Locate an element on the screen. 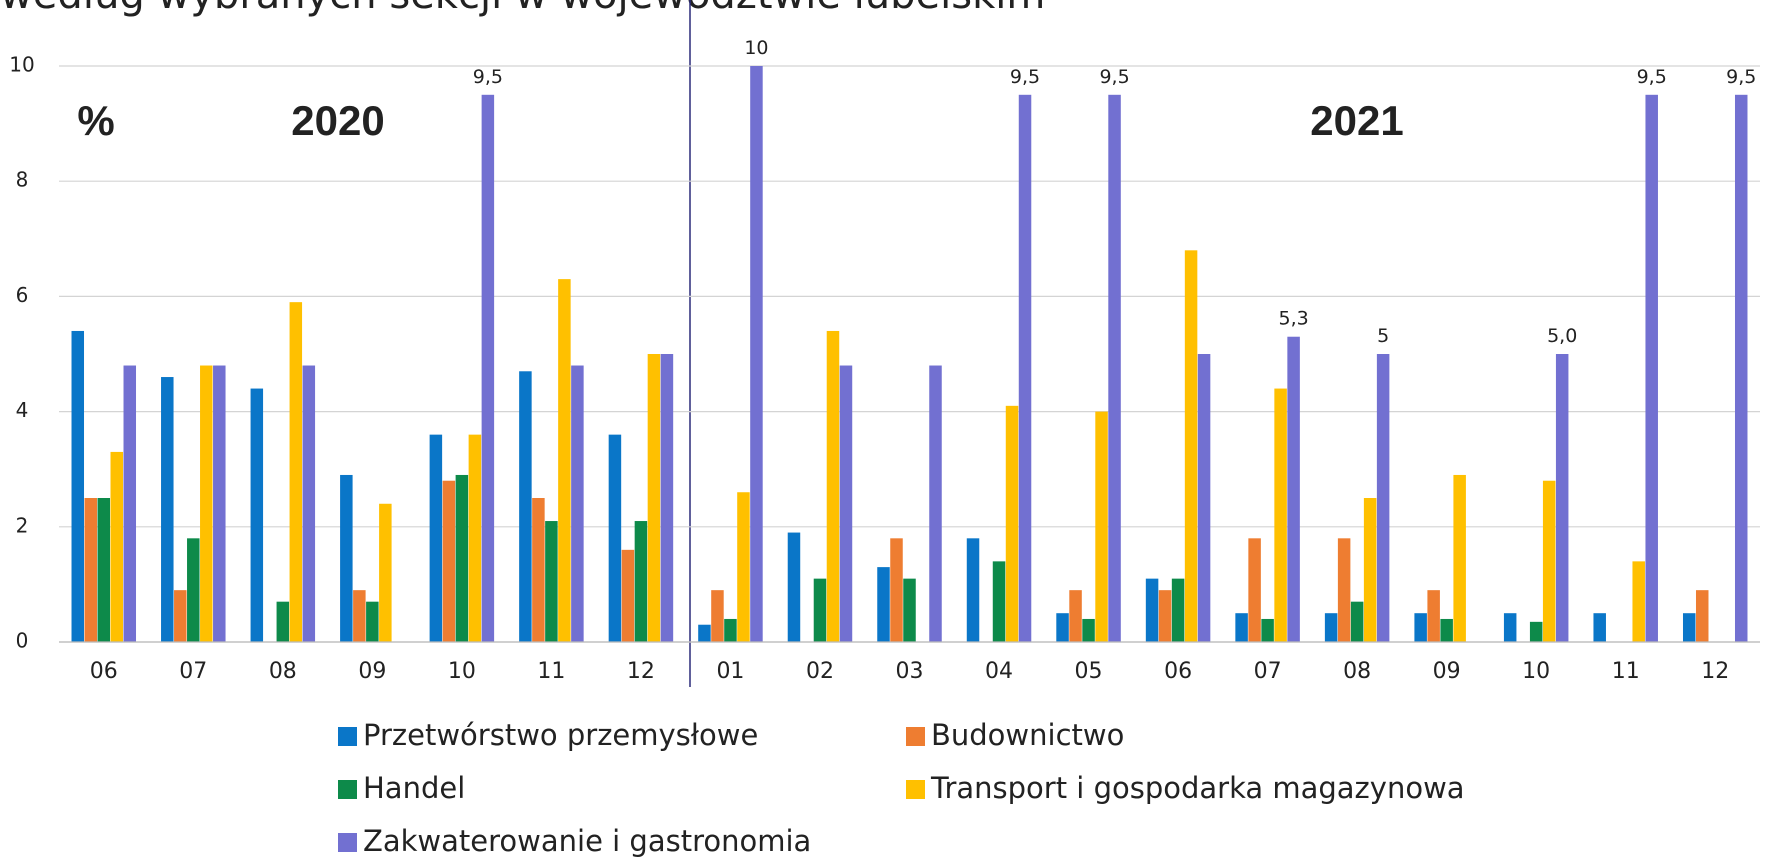  data-label: 5,3 is located at coordinates (1293, 319).